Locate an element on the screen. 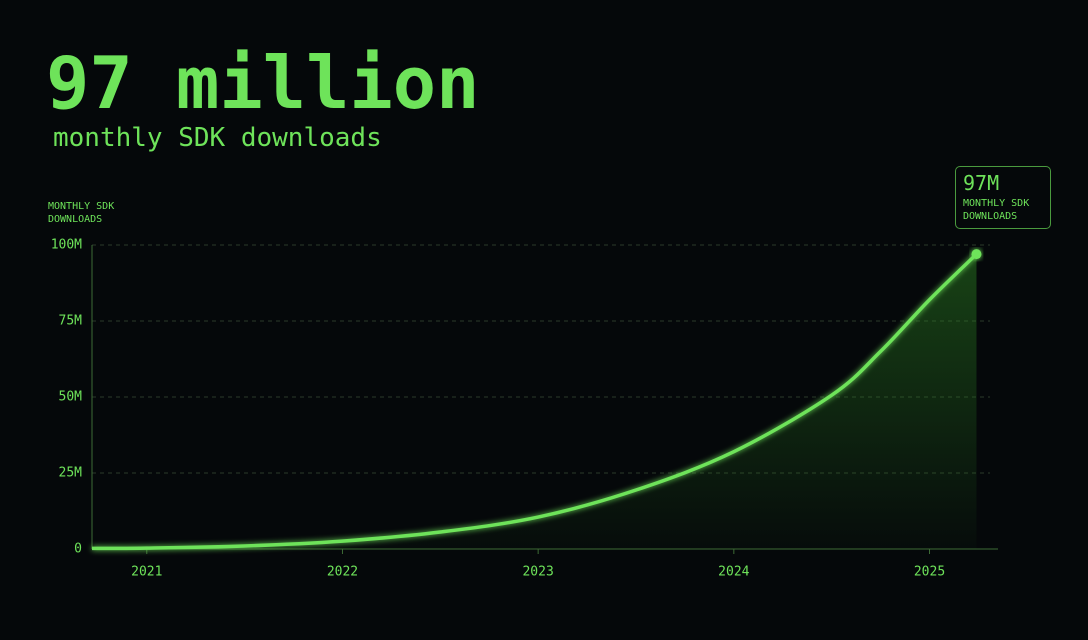 The image size is (1088, 640). annotation: MONTHLY SDK DOWNLOADS is located at coordinates (996, 210).